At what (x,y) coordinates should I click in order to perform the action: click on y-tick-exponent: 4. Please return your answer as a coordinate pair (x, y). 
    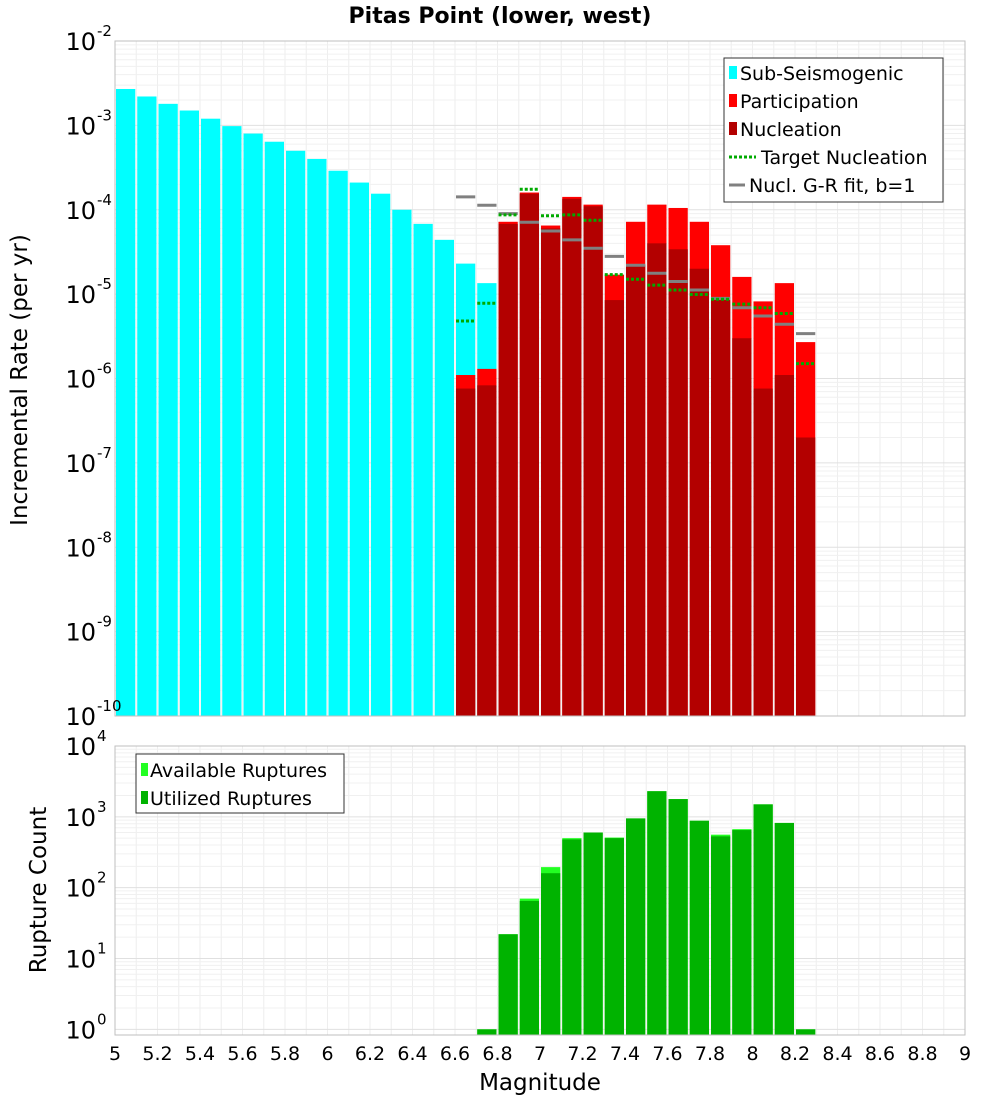
    Looking at the image, I should click on (102, 736).